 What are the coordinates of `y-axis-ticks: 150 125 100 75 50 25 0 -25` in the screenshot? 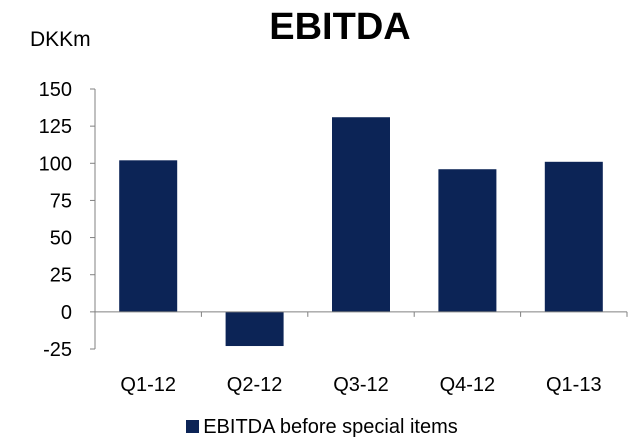 It's located at (67, 220).